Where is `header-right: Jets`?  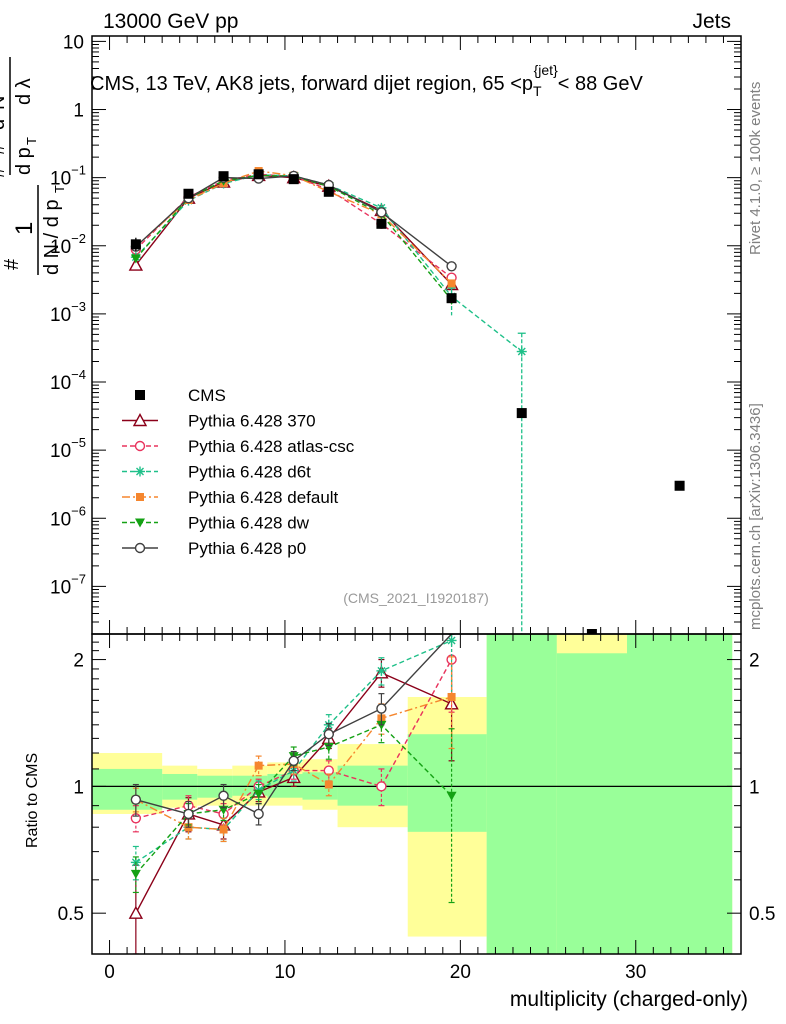 header-right: Jets is located at coordinates (711, 21).